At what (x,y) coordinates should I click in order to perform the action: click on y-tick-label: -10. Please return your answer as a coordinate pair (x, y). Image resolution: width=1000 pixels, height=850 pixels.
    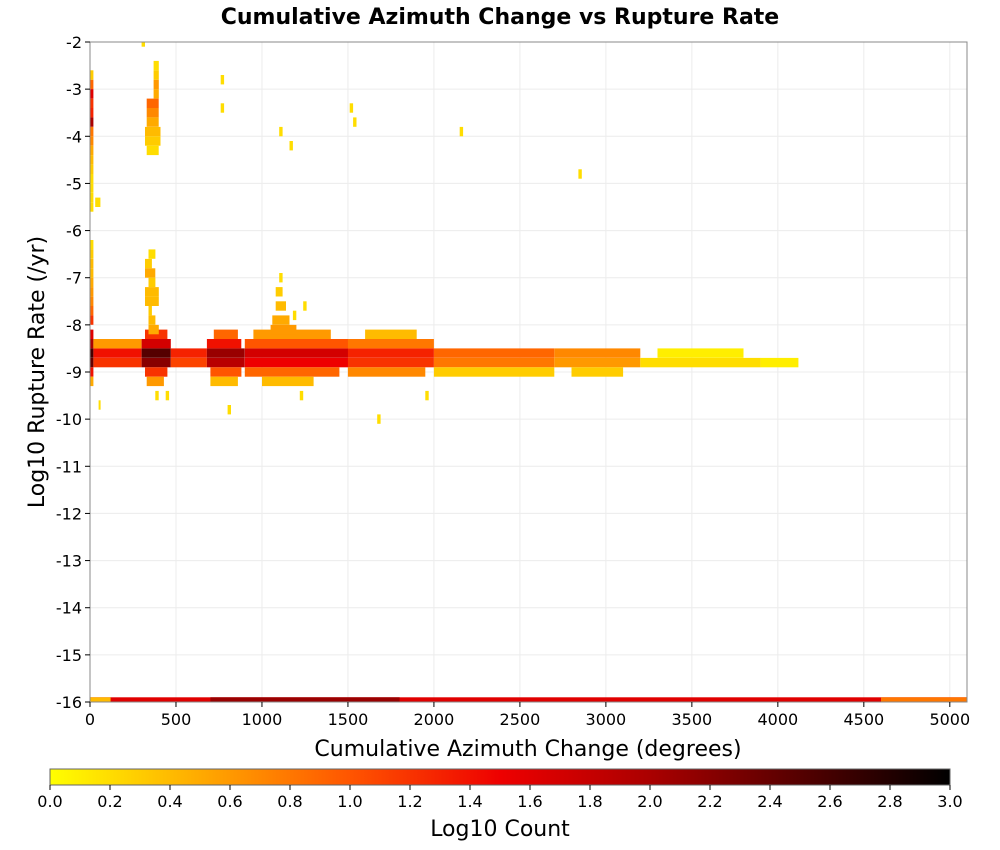
    Looking at the image, I should click on (69, 419).